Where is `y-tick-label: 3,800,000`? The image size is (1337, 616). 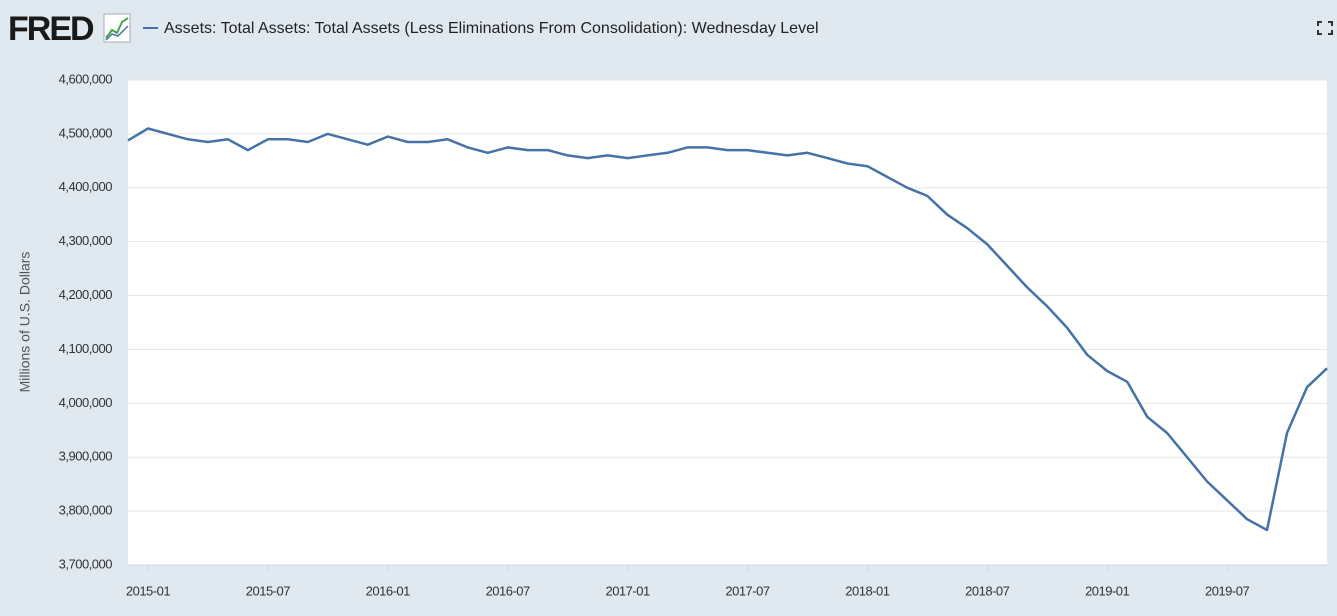
y-tick-label: 3,800,000 is located at coordinates (86, 510).